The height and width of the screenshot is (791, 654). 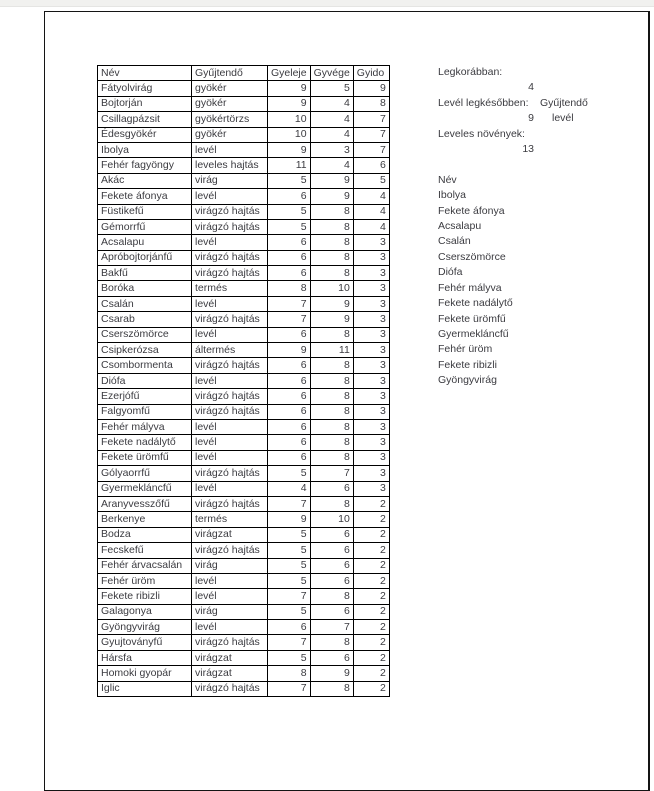 I want to click on col-header-nev: Név, so click(x=144, y=73).